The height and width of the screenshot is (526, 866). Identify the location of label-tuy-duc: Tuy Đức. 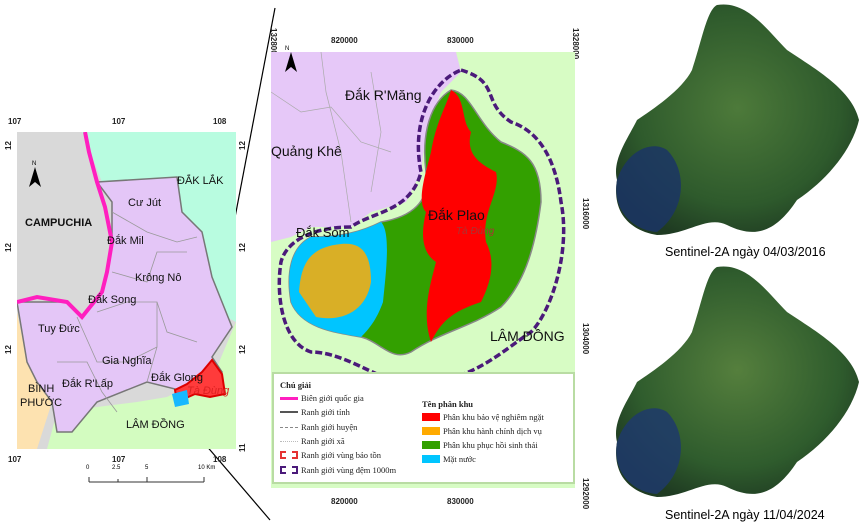
(59, 329).